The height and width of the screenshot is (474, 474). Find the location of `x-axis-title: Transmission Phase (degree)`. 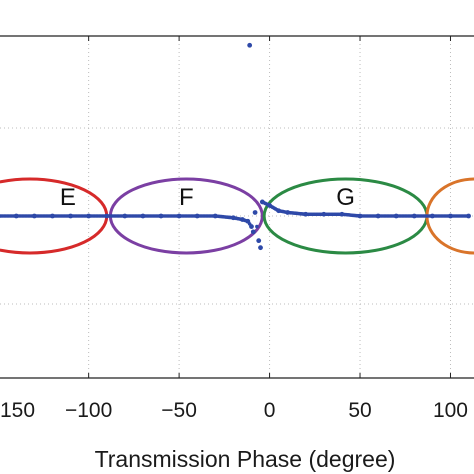

x-axis-title: Transmission Phase (degree) is located at coordinates (245, 459).